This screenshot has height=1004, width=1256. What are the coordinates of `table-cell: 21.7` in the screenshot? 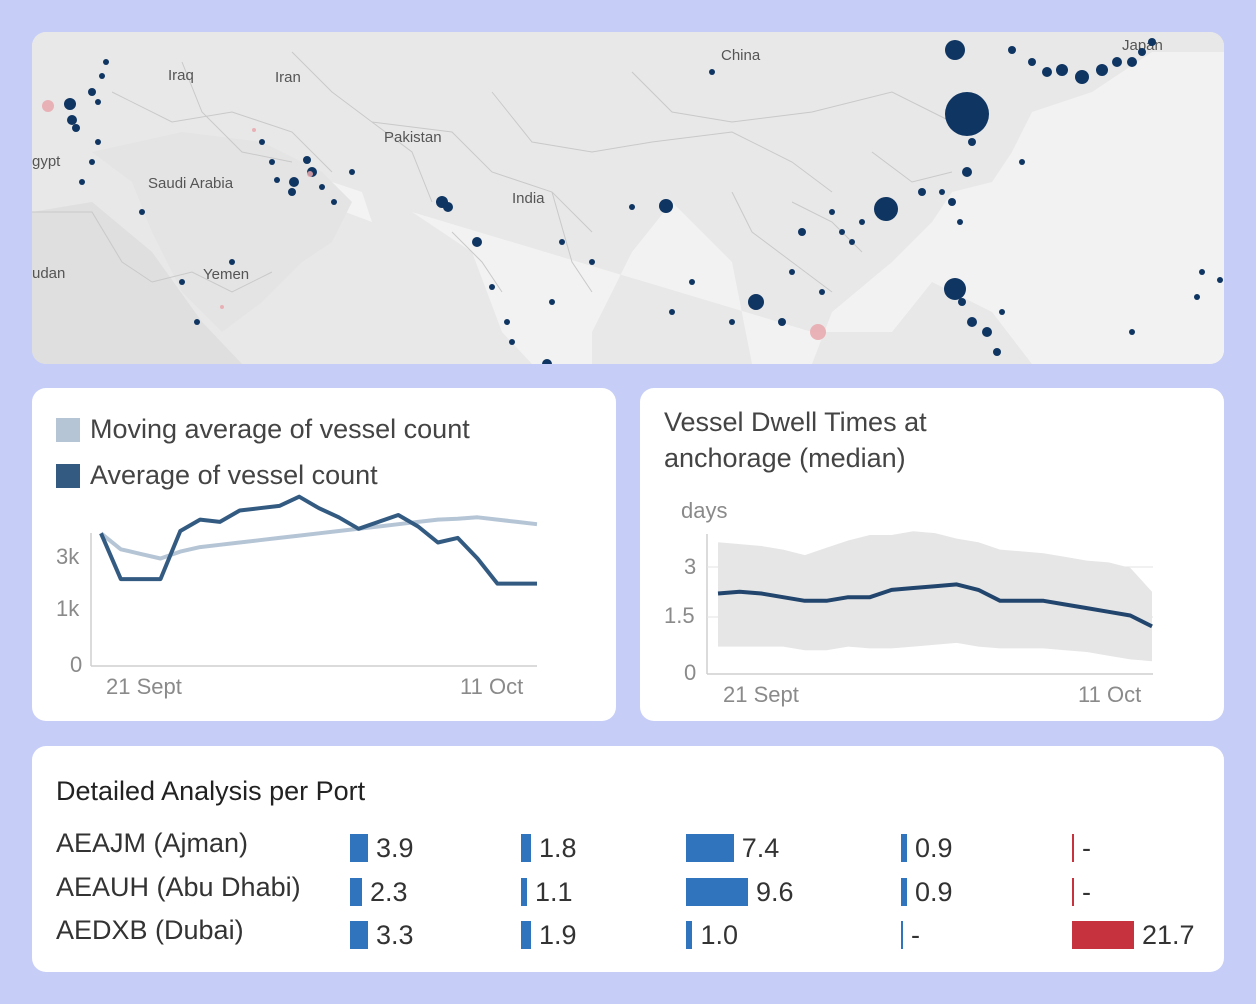 It's located at (1133, 935).